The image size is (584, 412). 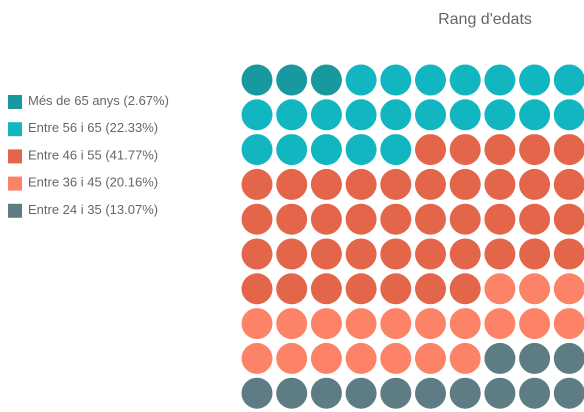 What do you see at coordinates (131, 182) in the screenshot?
I see `legend-value: (20.16%)` at bounding box center [131, 182].